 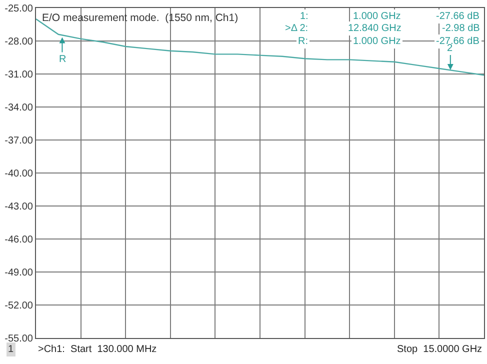 I want to click on y-tick-label: -28.00, so click(x=19, y=42).